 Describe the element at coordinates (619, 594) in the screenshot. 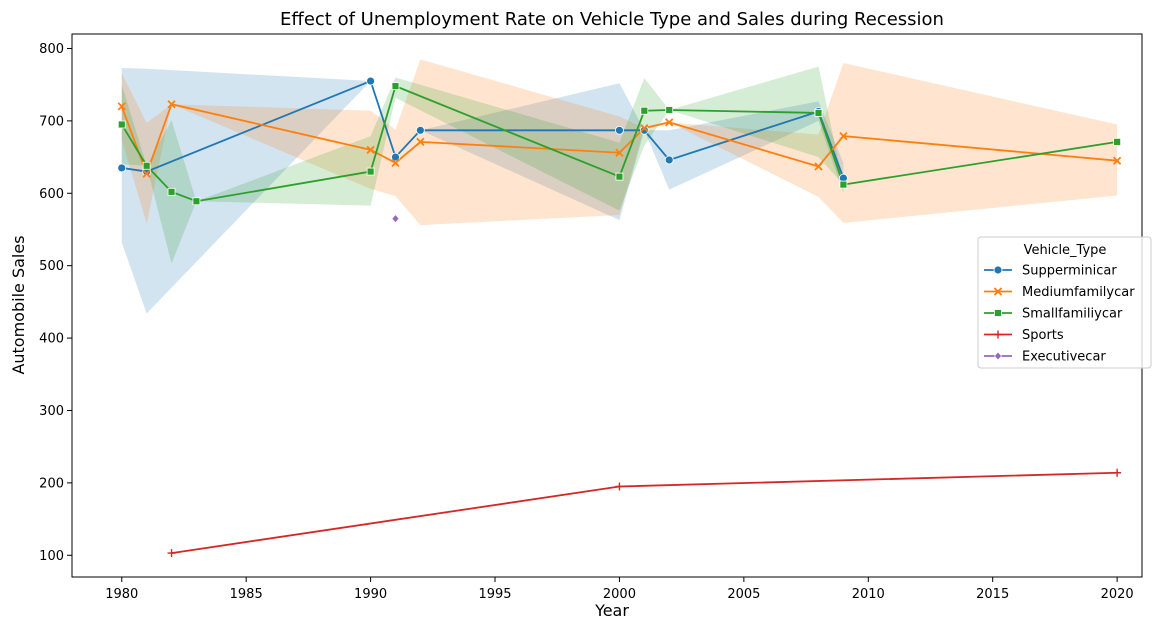

I see `x-tick-label: 2000` at that location.